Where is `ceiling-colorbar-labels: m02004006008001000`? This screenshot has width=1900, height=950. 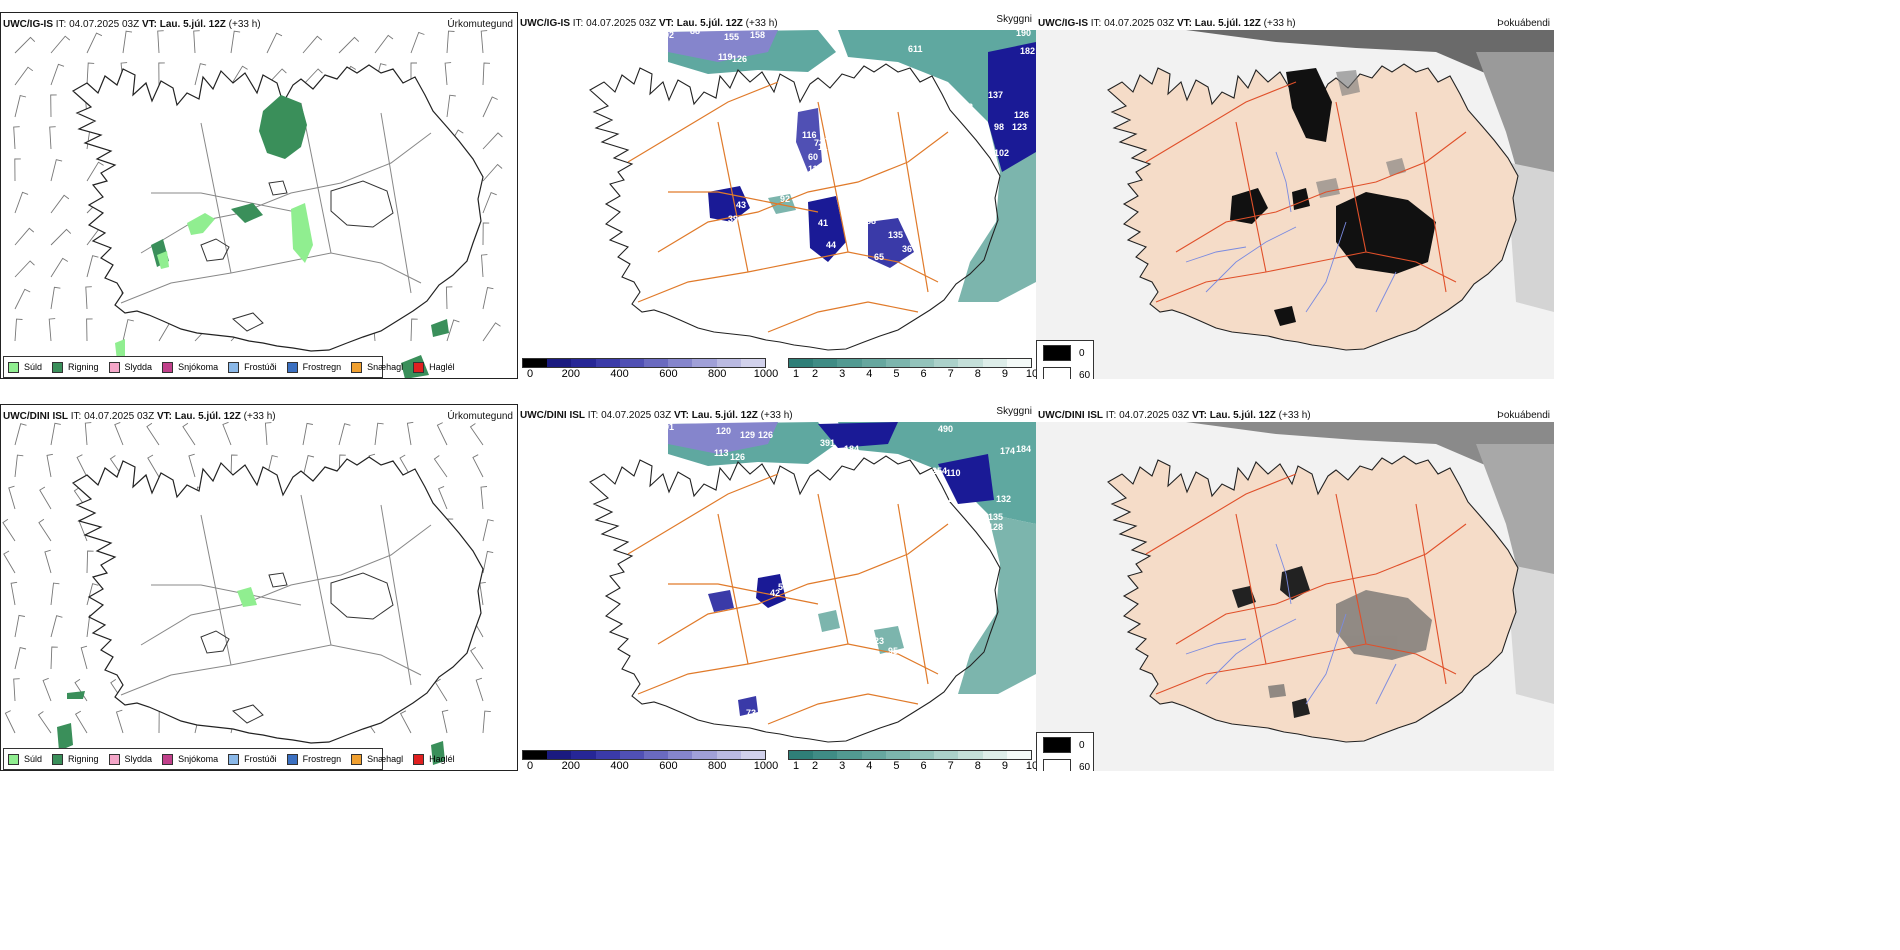
ceiling-colorbar-labels: m02004006008001000 is located at coordinates (650, 373).